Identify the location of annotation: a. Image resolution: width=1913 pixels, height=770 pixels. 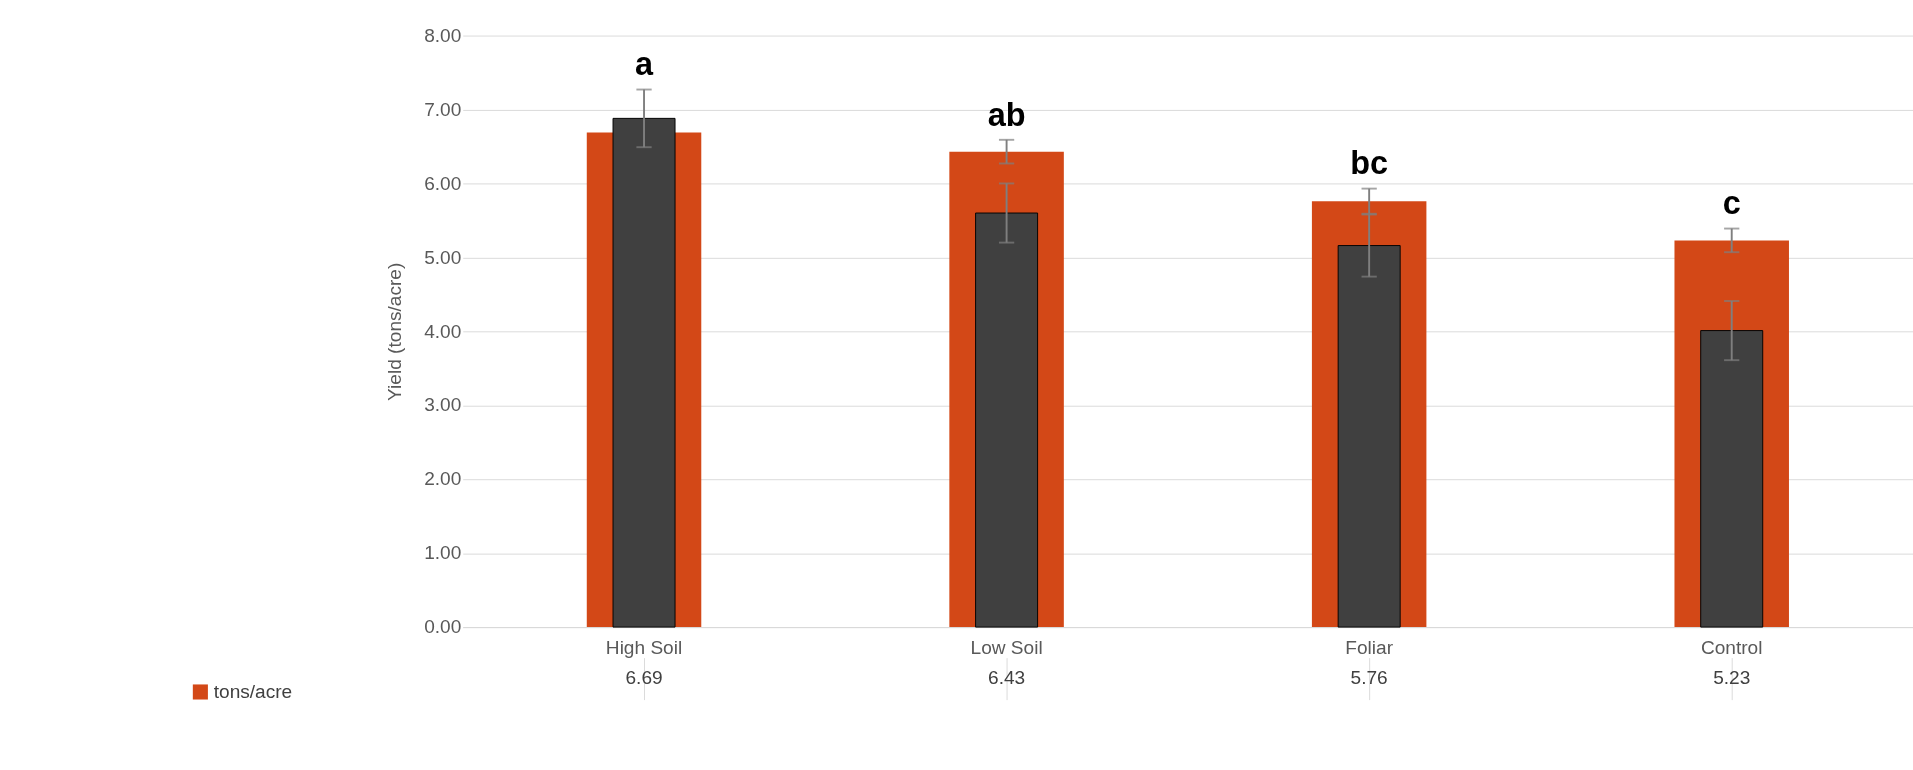
(644, 64).